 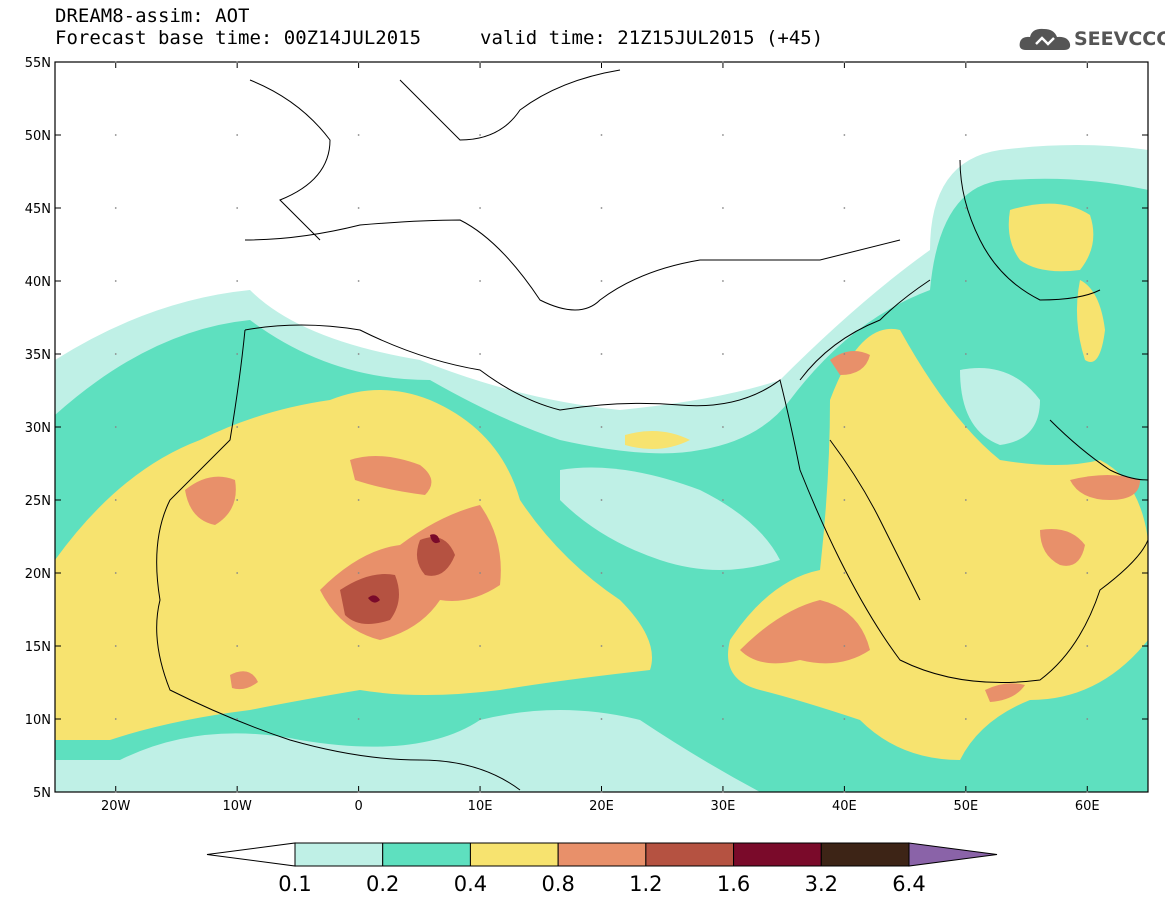 What do you see at coordinates (238, 38) in the screenshot?
I see `forecast-base-time: Forecast base time: 00Z14JUL2015` at bounding box center [238, 38].